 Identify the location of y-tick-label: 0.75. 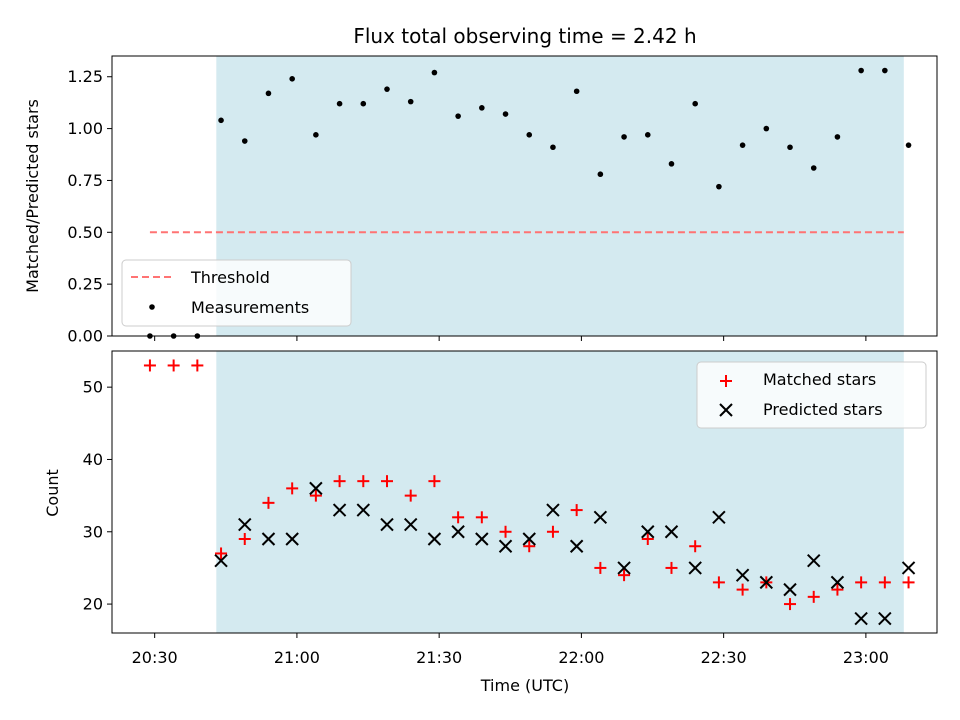
(85, 180).